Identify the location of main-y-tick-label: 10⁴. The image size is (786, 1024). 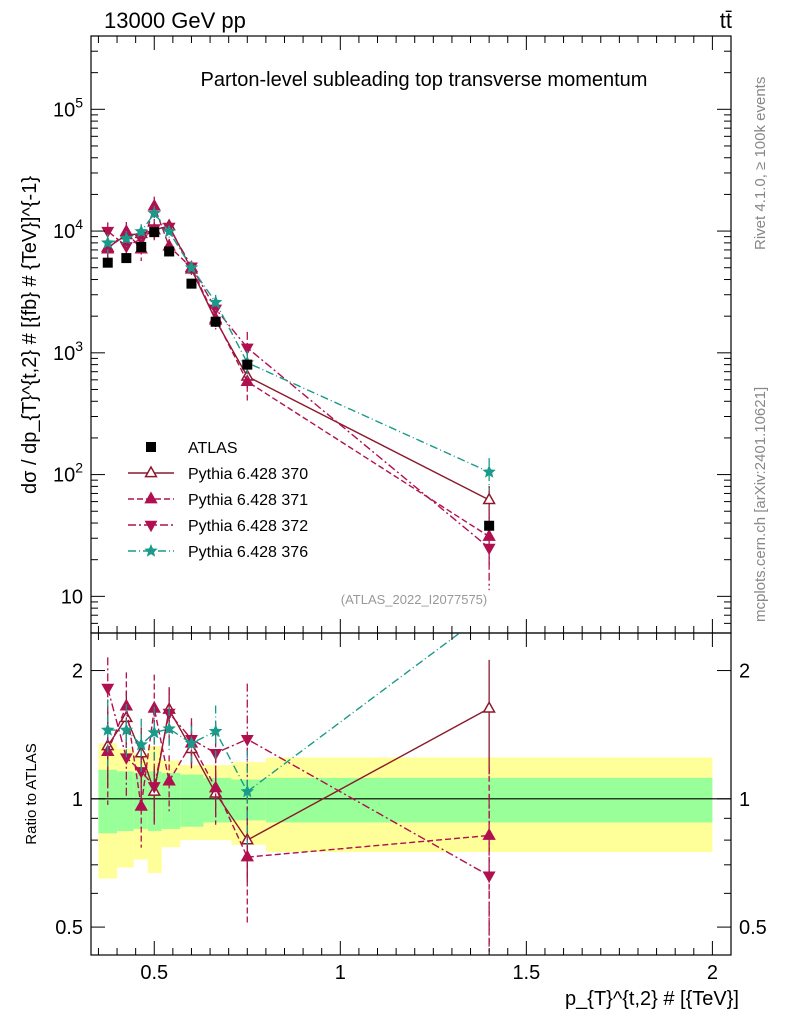
(68, 229).